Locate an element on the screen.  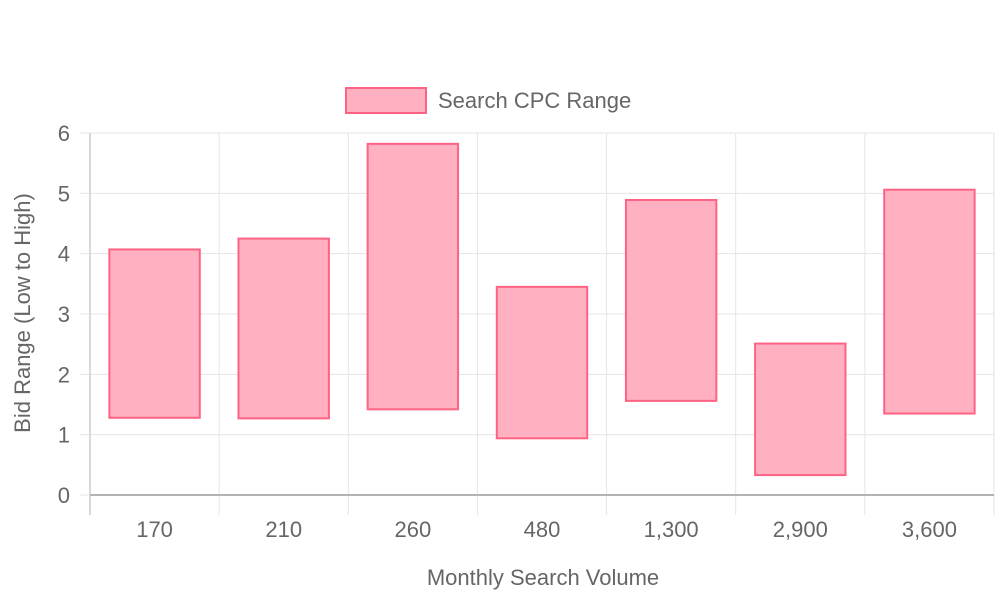
x-tick-label: 260 is located at coordinates (412, 529).